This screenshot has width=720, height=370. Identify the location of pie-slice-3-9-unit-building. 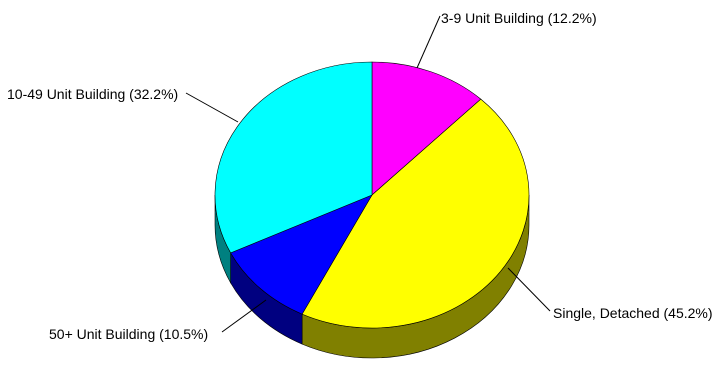
(426, 128).